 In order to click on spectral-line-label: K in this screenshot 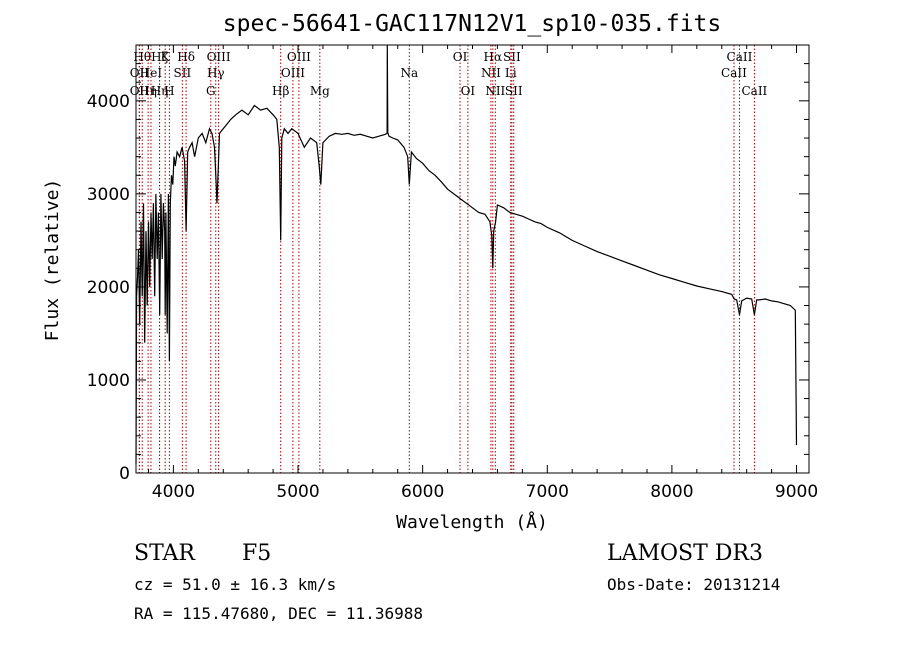, I will do `click(166, 57)`.